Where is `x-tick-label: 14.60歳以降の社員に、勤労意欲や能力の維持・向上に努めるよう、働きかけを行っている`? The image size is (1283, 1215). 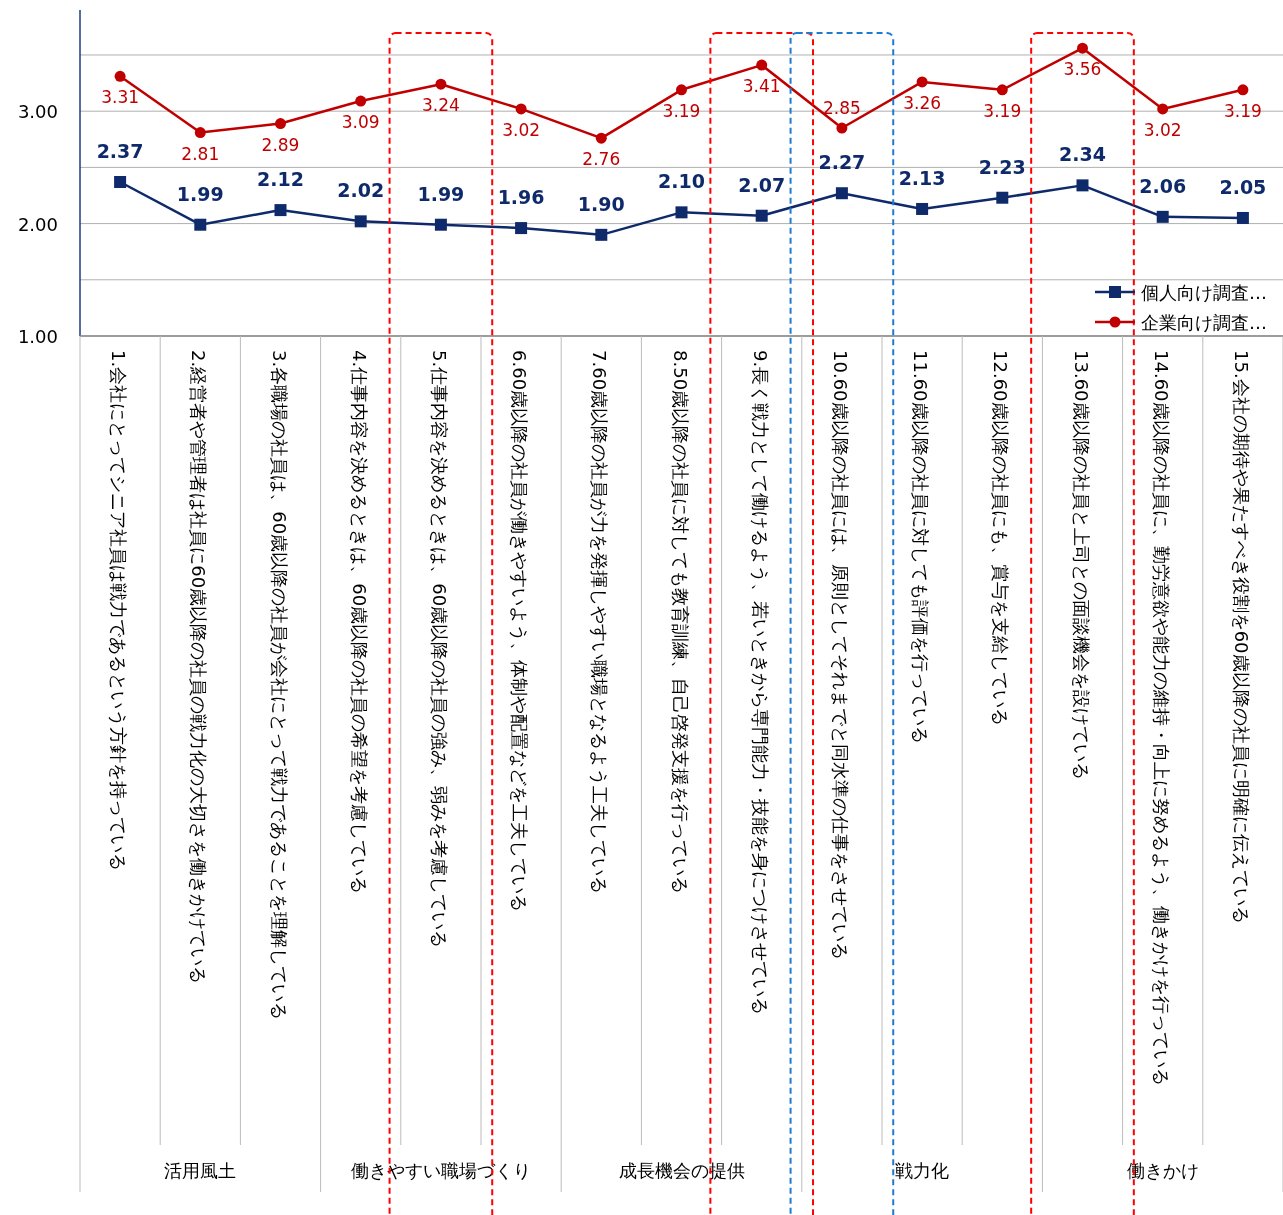
x-tick-label: 14.60歳以降の社員に、勤労意欲や能力の維持・向上に努めるよう、働きかけを行っている is located at coordinates (1161, 718).